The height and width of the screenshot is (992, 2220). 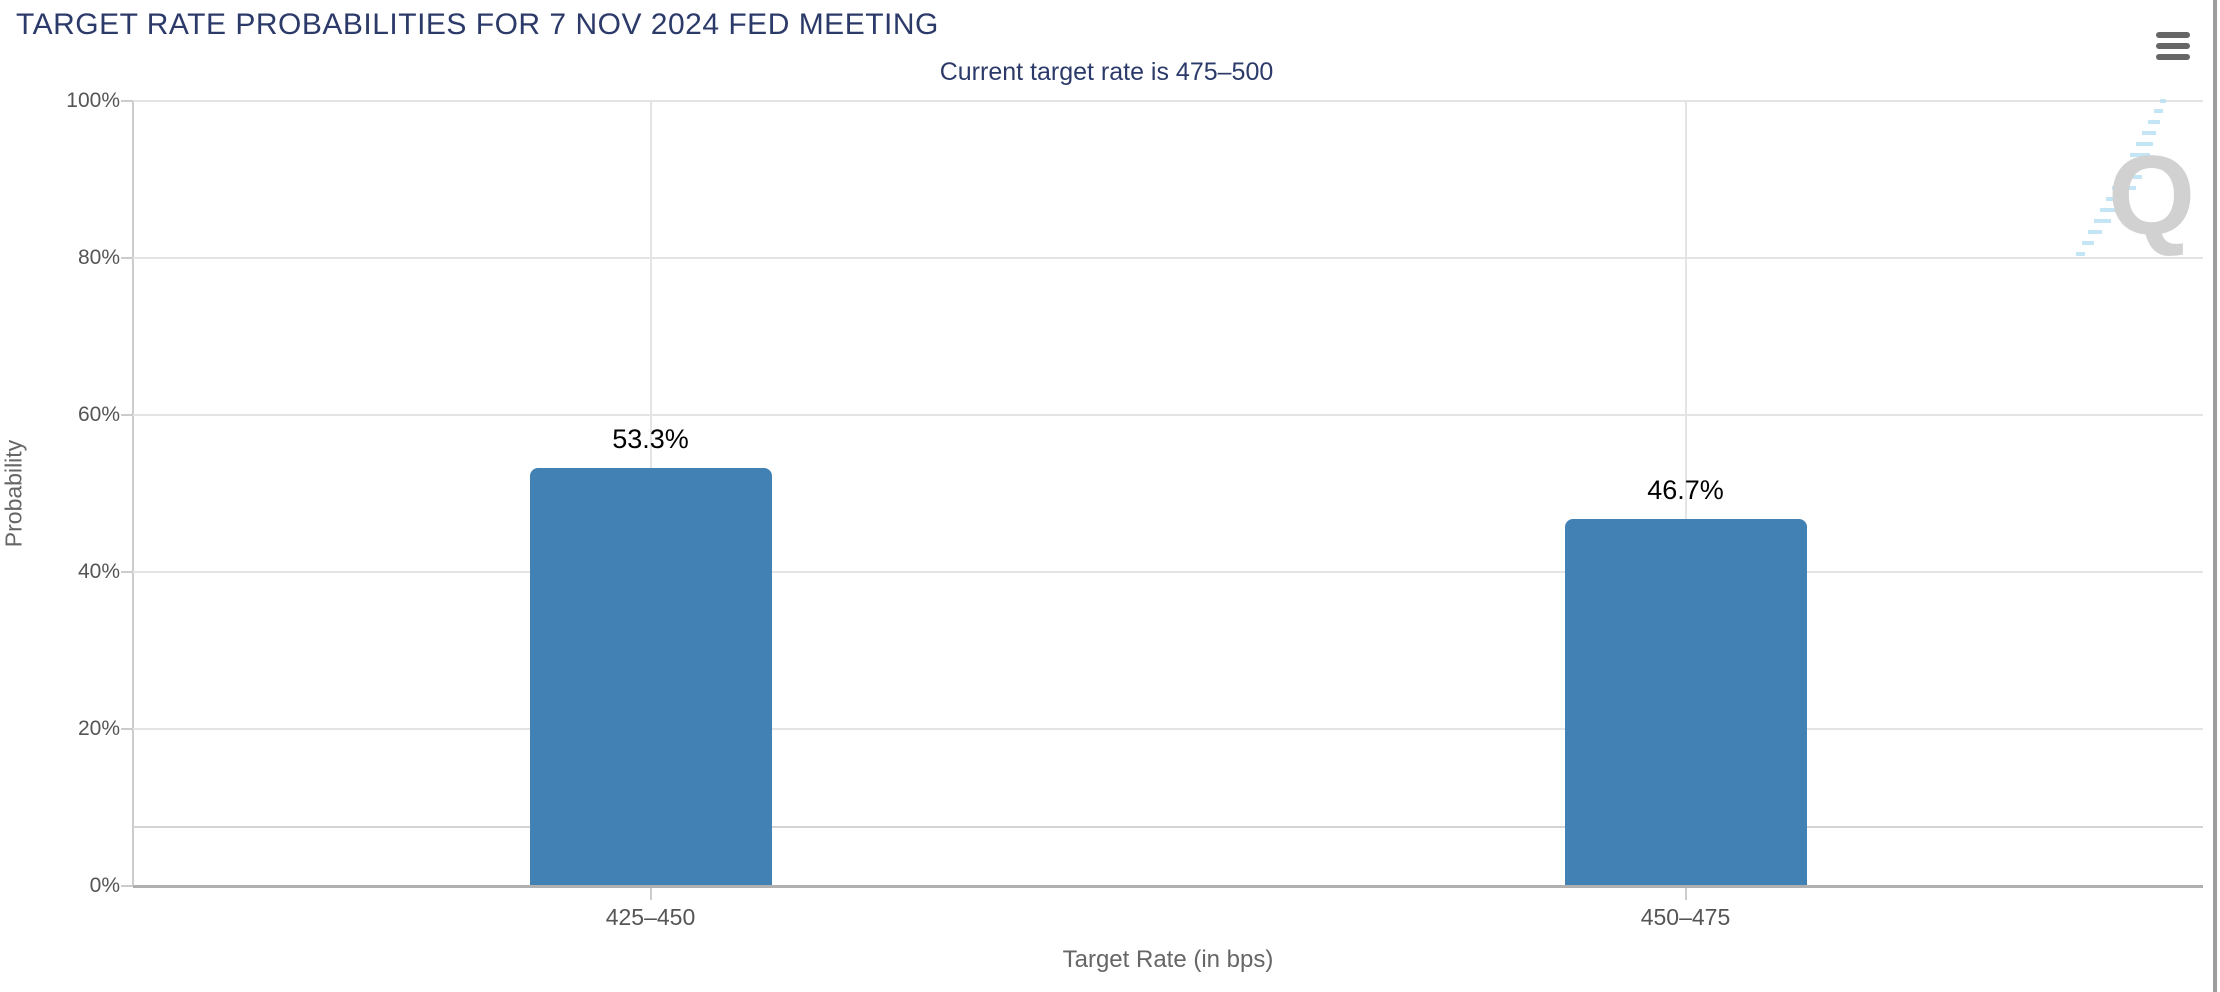 I want to click on bar-value-label: 53.3%, so click(x=650, y=438).